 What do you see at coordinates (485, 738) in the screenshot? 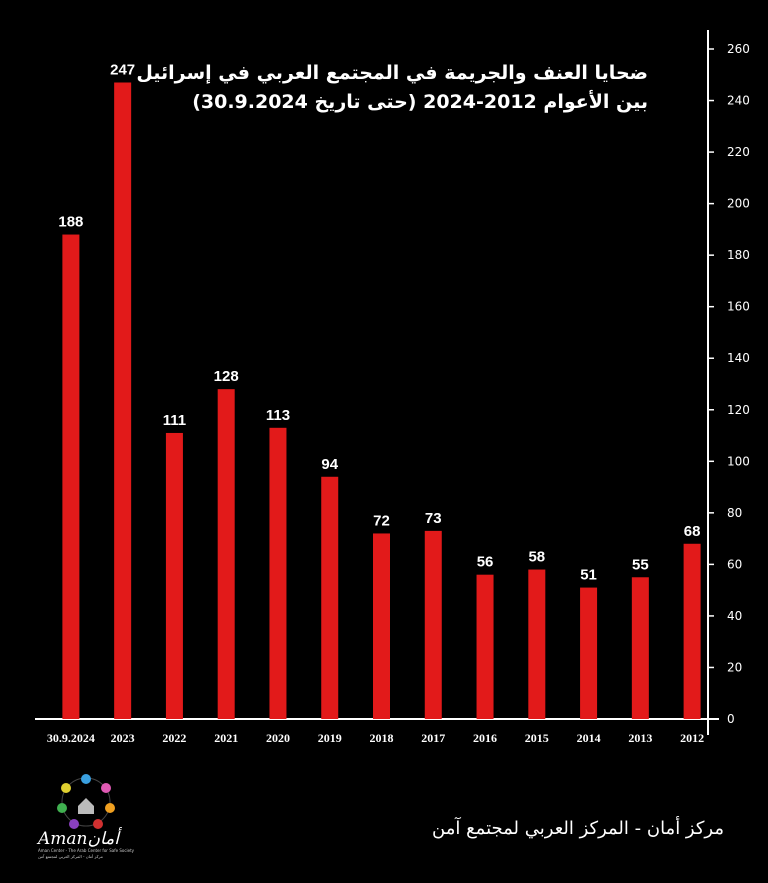
I see `x-tick-label: 2016` at bounding box center [485, 738].